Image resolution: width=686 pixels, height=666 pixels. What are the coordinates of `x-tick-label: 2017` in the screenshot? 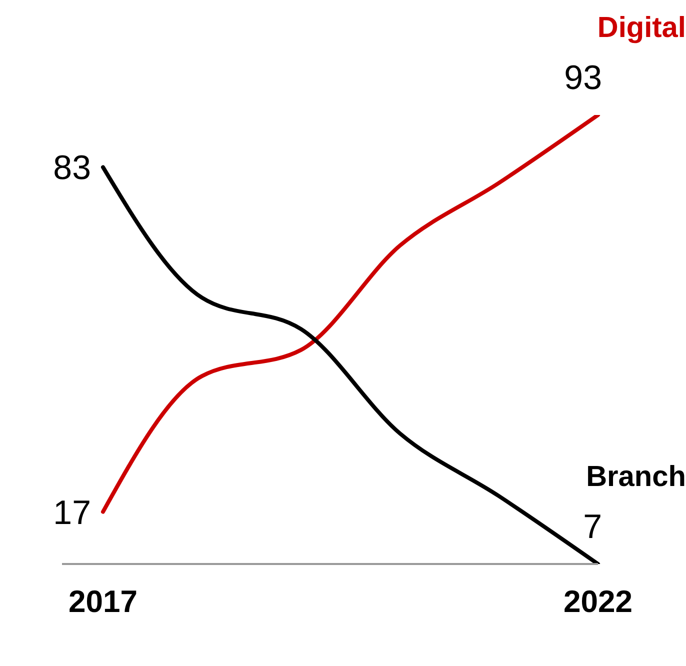 It's located at (103, 602).